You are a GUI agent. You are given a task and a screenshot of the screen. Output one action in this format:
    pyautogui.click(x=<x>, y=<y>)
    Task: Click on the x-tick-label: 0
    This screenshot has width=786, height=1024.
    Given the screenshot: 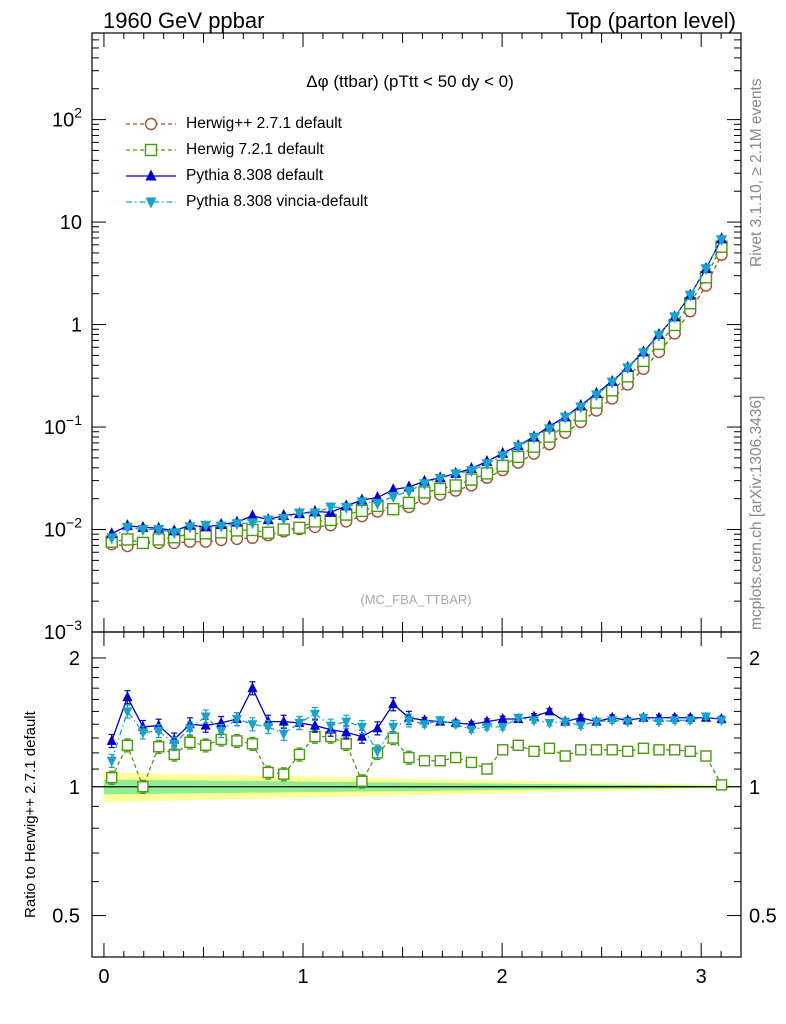 What is the action you would take?
    pyautogui.click(x=103, y=977)
    